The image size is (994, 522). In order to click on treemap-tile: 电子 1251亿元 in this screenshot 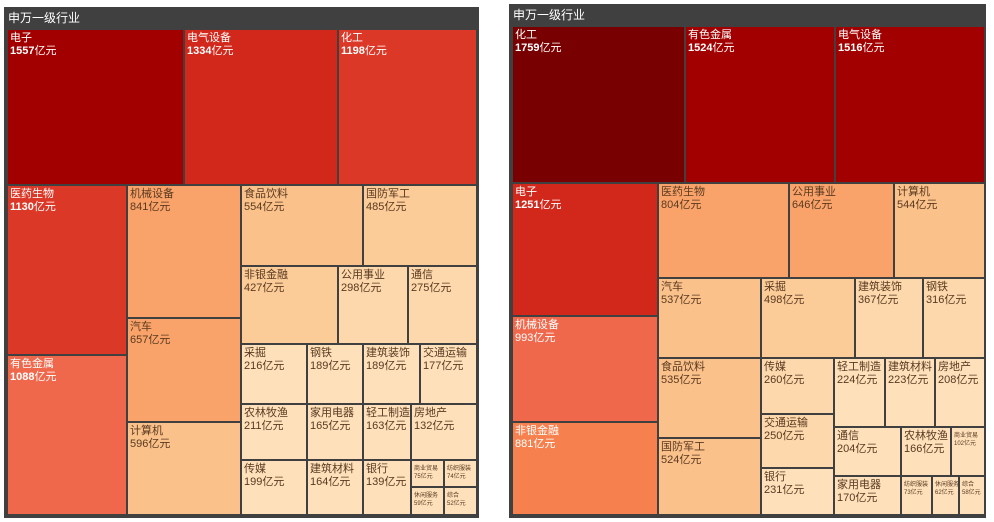, I will do `click(585, 249)`.